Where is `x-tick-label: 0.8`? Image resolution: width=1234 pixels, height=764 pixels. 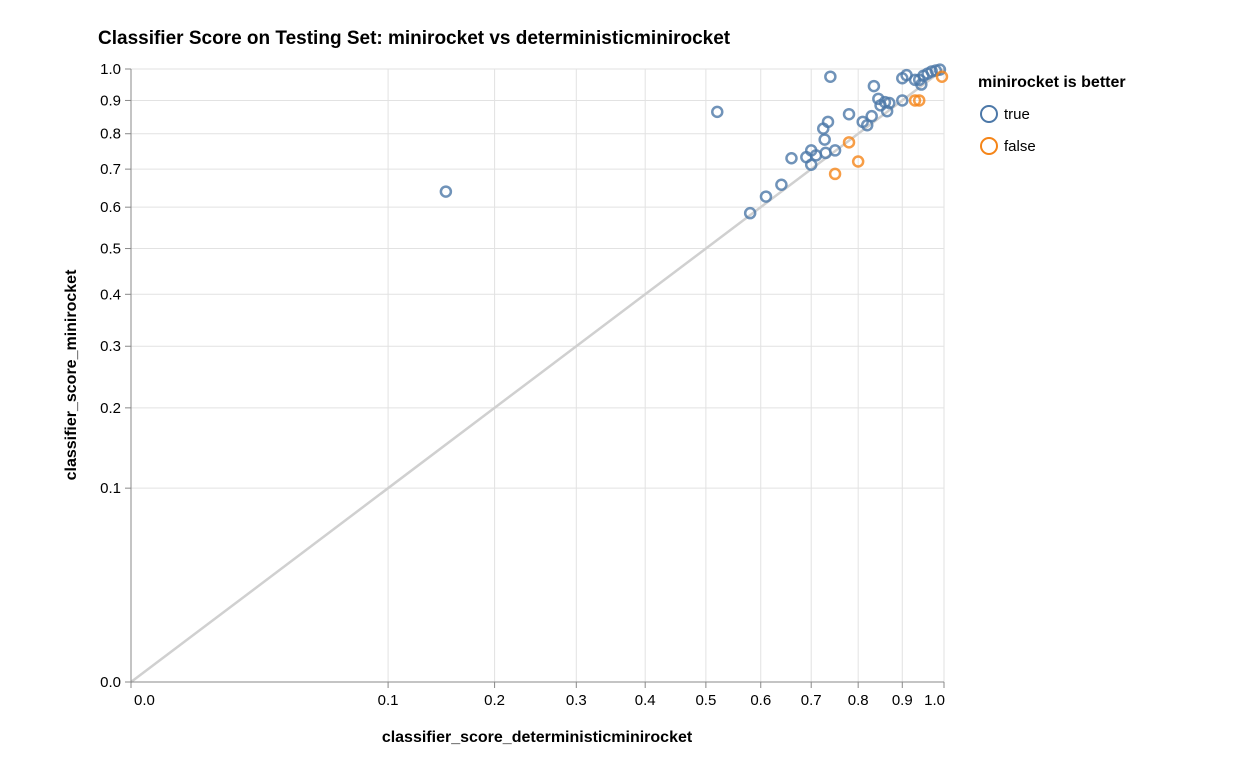 x-tick-label: 0.8 is located at coordinates (858, 700).